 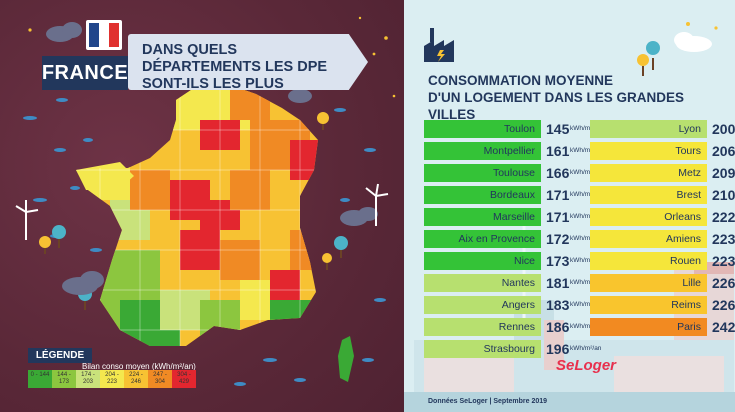 I want to click on table-row: Reims226kWh/m²/an, so click(x=662, y=305).